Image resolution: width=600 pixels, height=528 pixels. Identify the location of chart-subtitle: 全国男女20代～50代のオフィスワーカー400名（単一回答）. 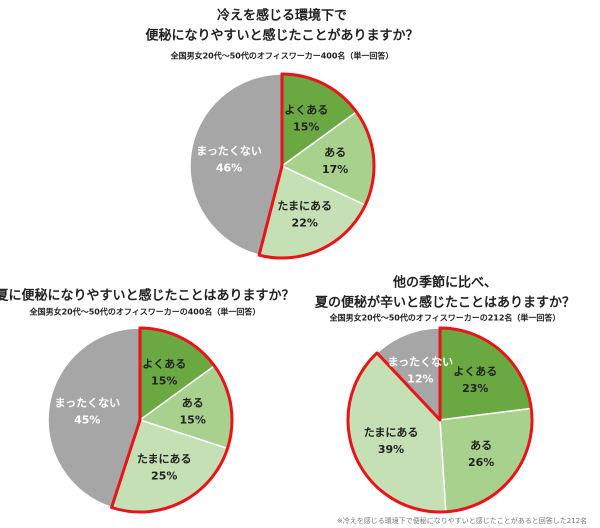
(282, 56).